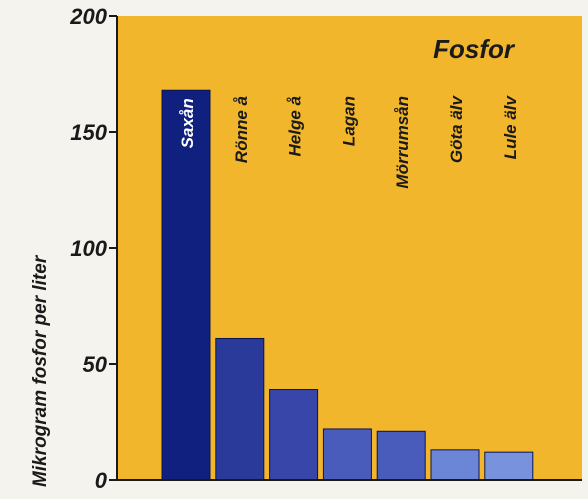 This screenshot has height=499, width=588. Describe the element at coordinates (187, 123) in the screenshot. I see `category-label: Saxån` at that location.